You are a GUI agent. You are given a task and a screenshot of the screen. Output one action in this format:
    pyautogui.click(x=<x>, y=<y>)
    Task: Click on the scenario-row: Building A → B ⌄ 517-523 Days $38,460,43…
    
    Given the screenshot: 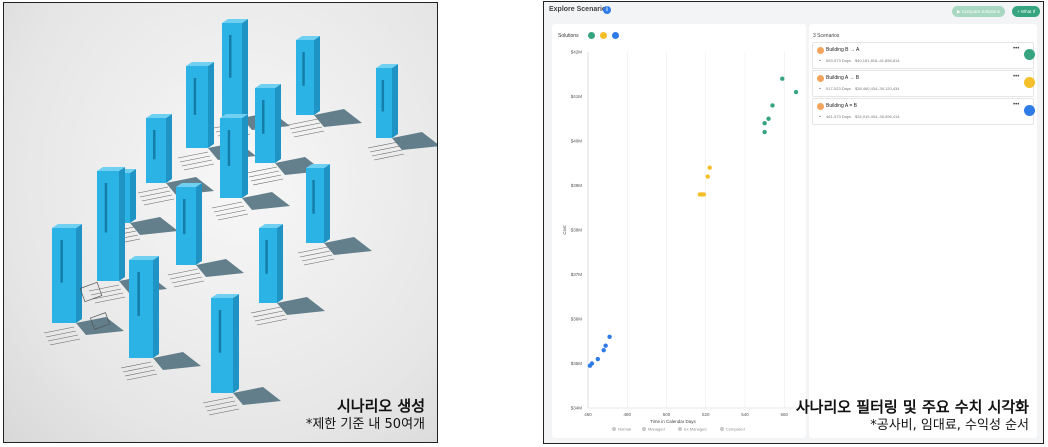 What is the action you would take?
    pyautogui.click(x=923, y=83)
    